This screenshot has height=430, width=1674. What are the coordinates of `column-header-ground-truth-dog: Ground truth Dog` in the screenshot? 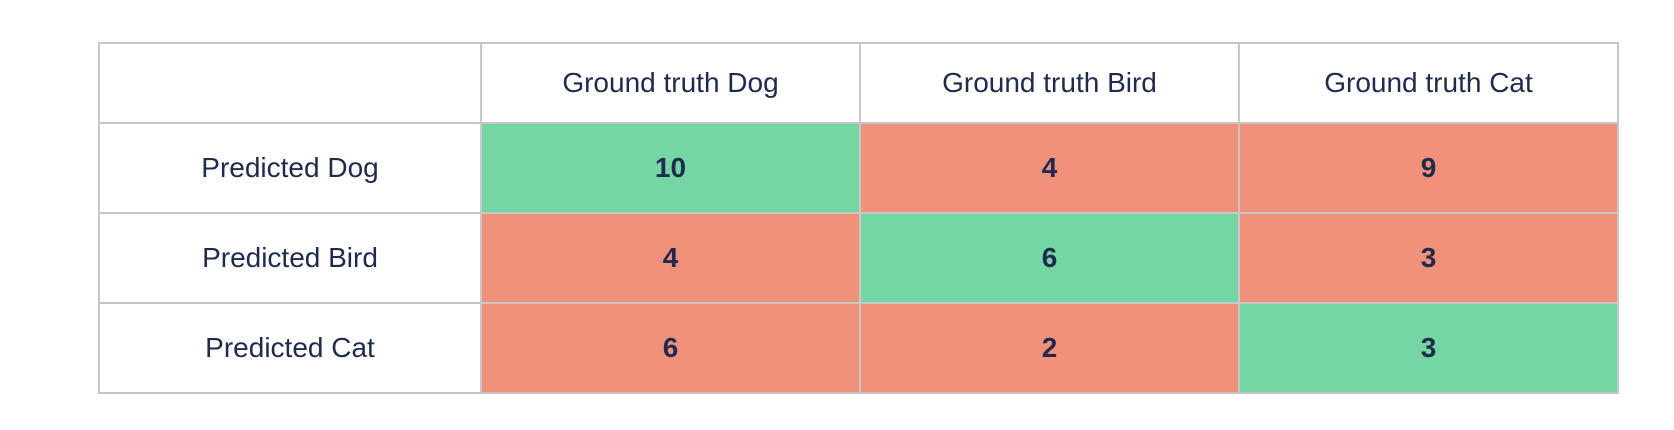 It's located at (670, 83).